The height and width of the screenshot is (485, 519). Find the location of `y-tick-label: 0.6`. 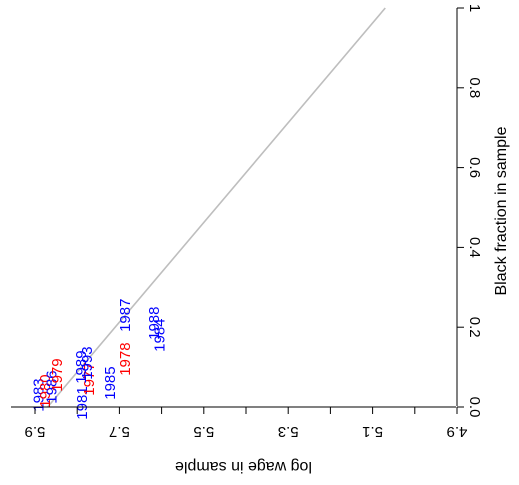

y-tick-label: 0.6 is located at coordinates (474, 167).